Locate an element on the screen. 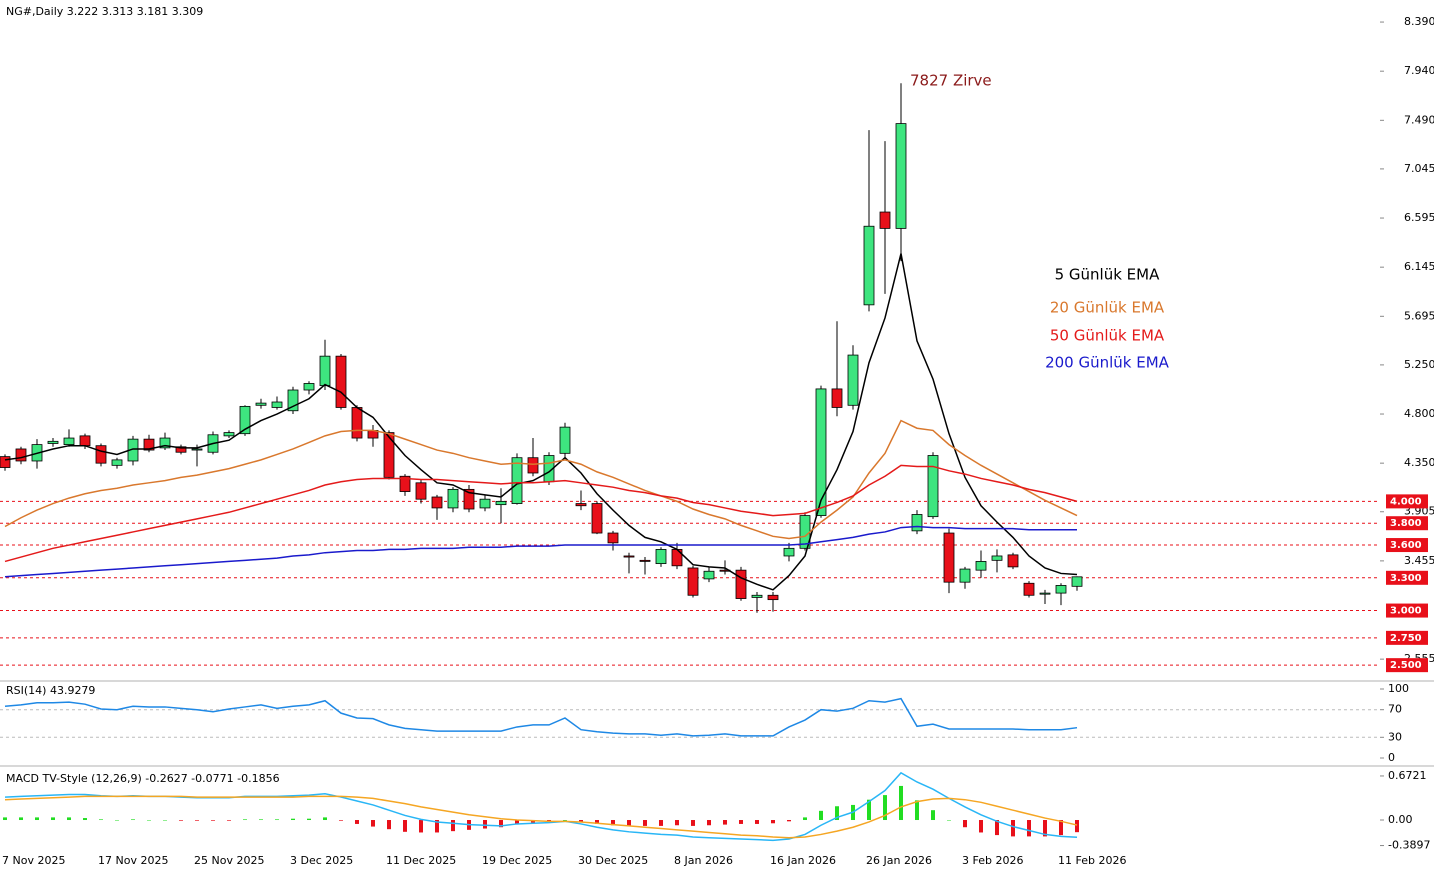 The image size is (1434, 874). y-tick-label: 4.800 is located at coordinates (1419, 413).